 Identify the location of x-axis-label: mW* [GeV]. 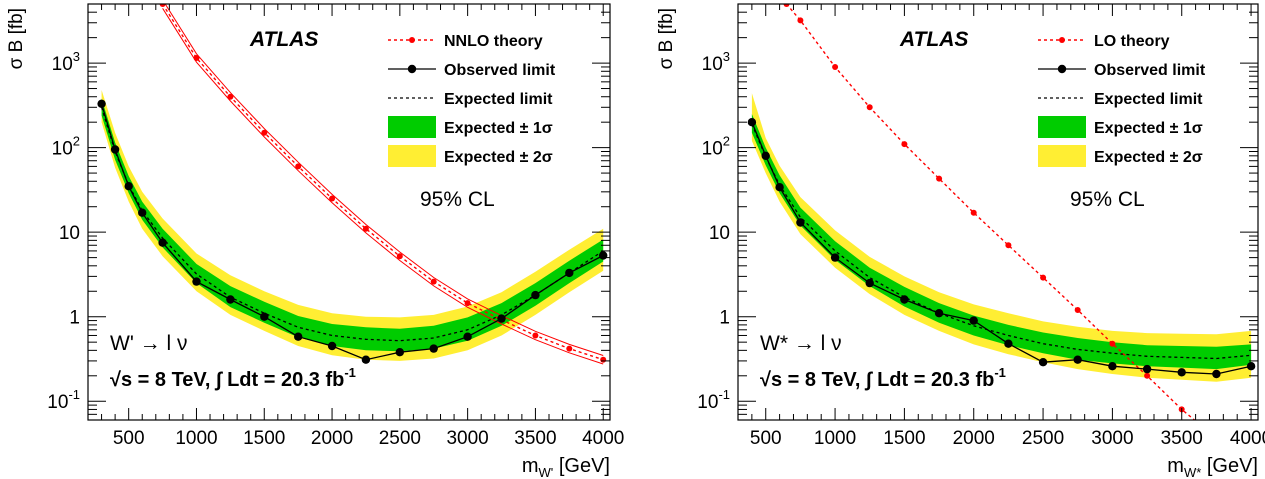
(1212, 467).